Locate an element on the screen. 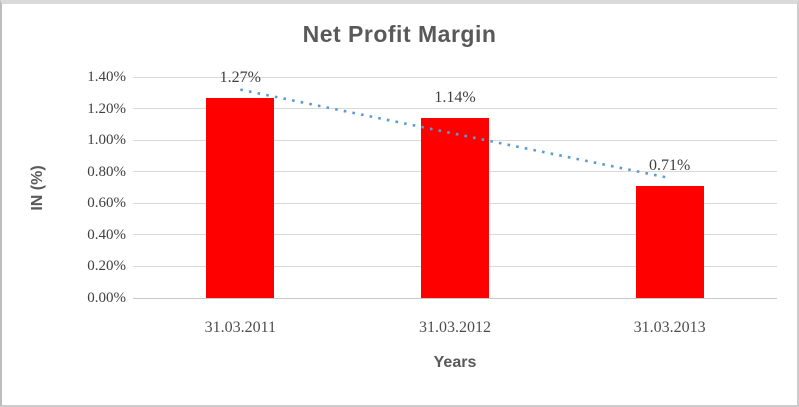 This screenshot has width=799, height=407. trendline is located at coordinates (455, 134).